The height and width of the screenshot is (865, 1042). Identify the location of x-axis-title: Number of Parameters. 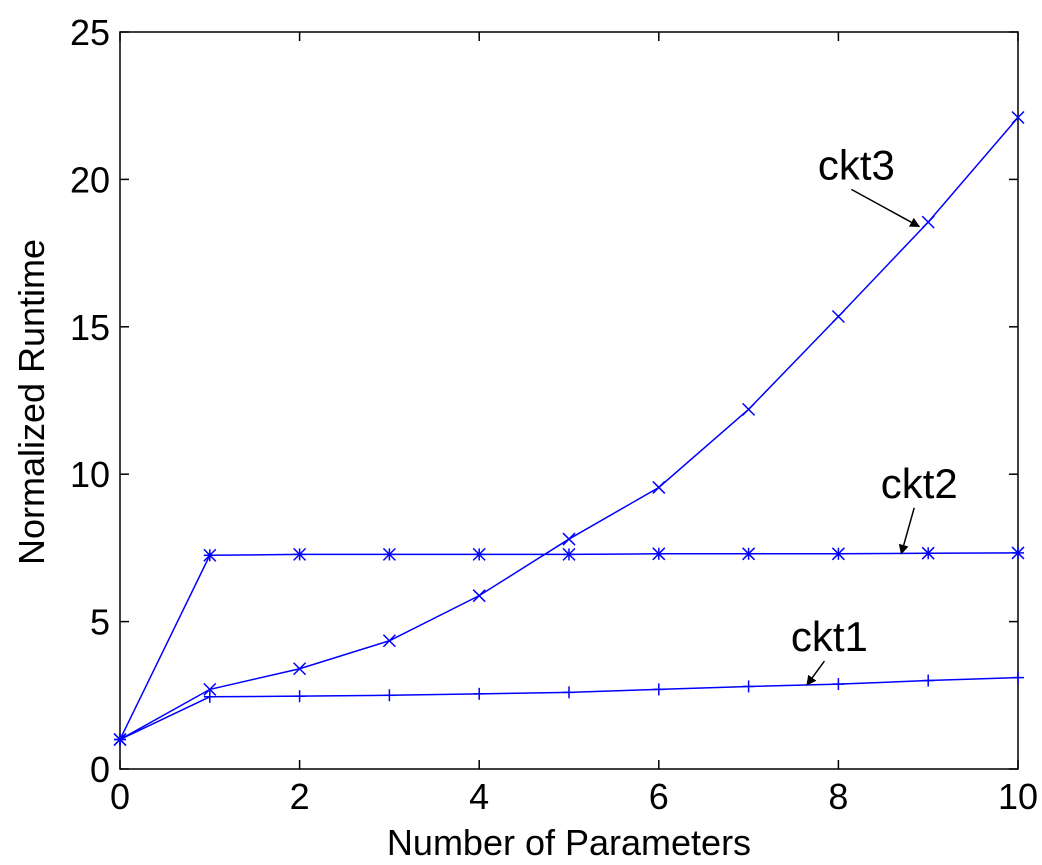
(569, 842).